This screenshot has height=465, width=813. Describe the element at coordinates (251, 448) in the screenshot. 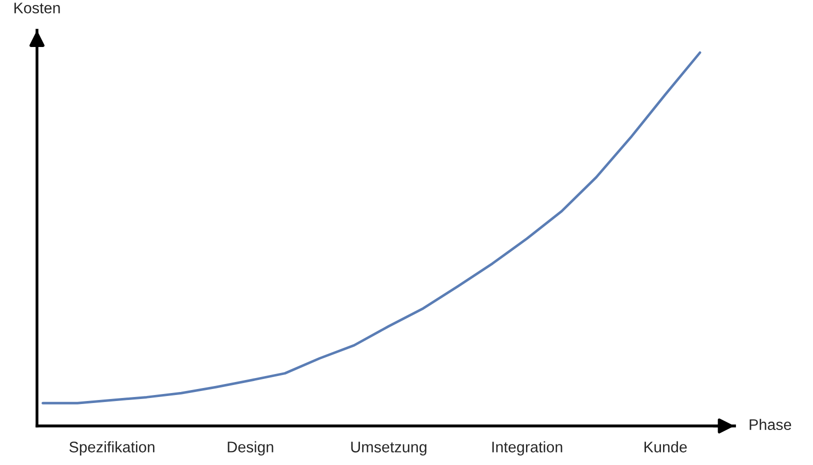

I see `x-tick-label: Design` at that location.